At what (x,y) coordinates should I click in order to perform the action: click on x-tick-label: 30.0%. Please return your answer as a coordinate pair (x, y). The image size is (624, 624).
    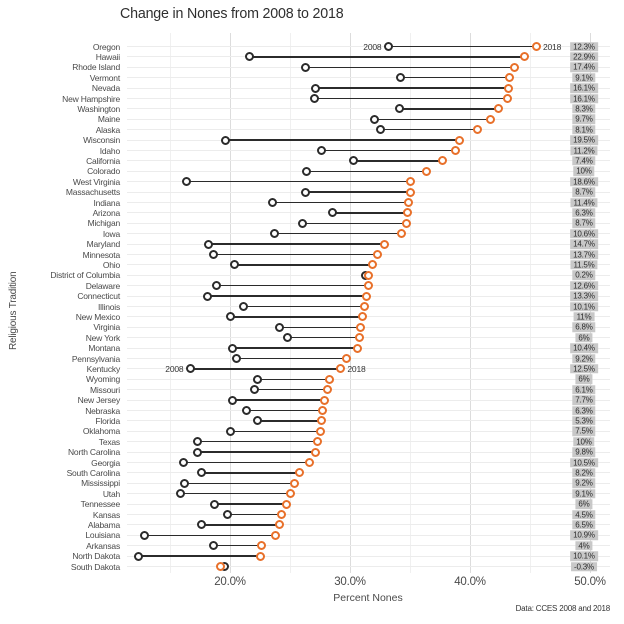
    Looking at the image, I should click on (350, 582).